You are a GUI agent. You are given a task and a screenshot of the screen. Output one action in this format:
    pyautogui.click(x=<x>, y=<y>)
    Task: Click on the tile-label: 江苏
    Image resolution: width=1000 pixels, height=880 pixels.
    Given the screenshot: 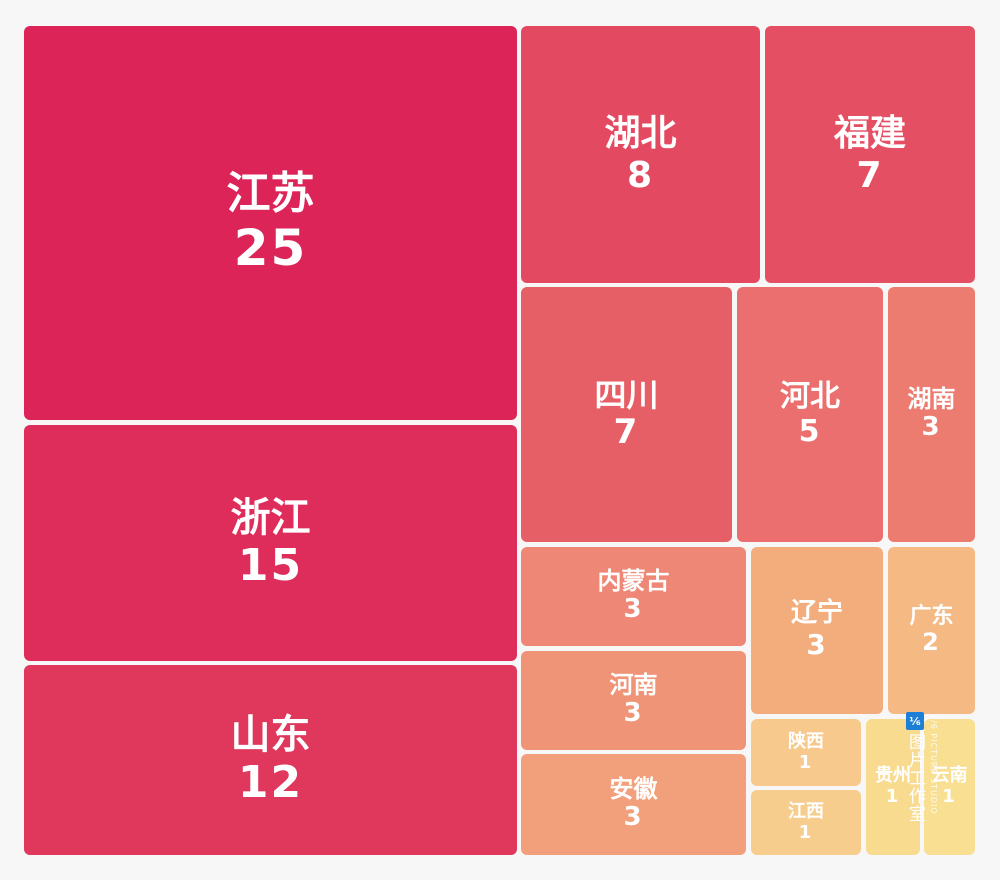 What is the action you would take?
    pyautogui.click(x=270, y=193)
    